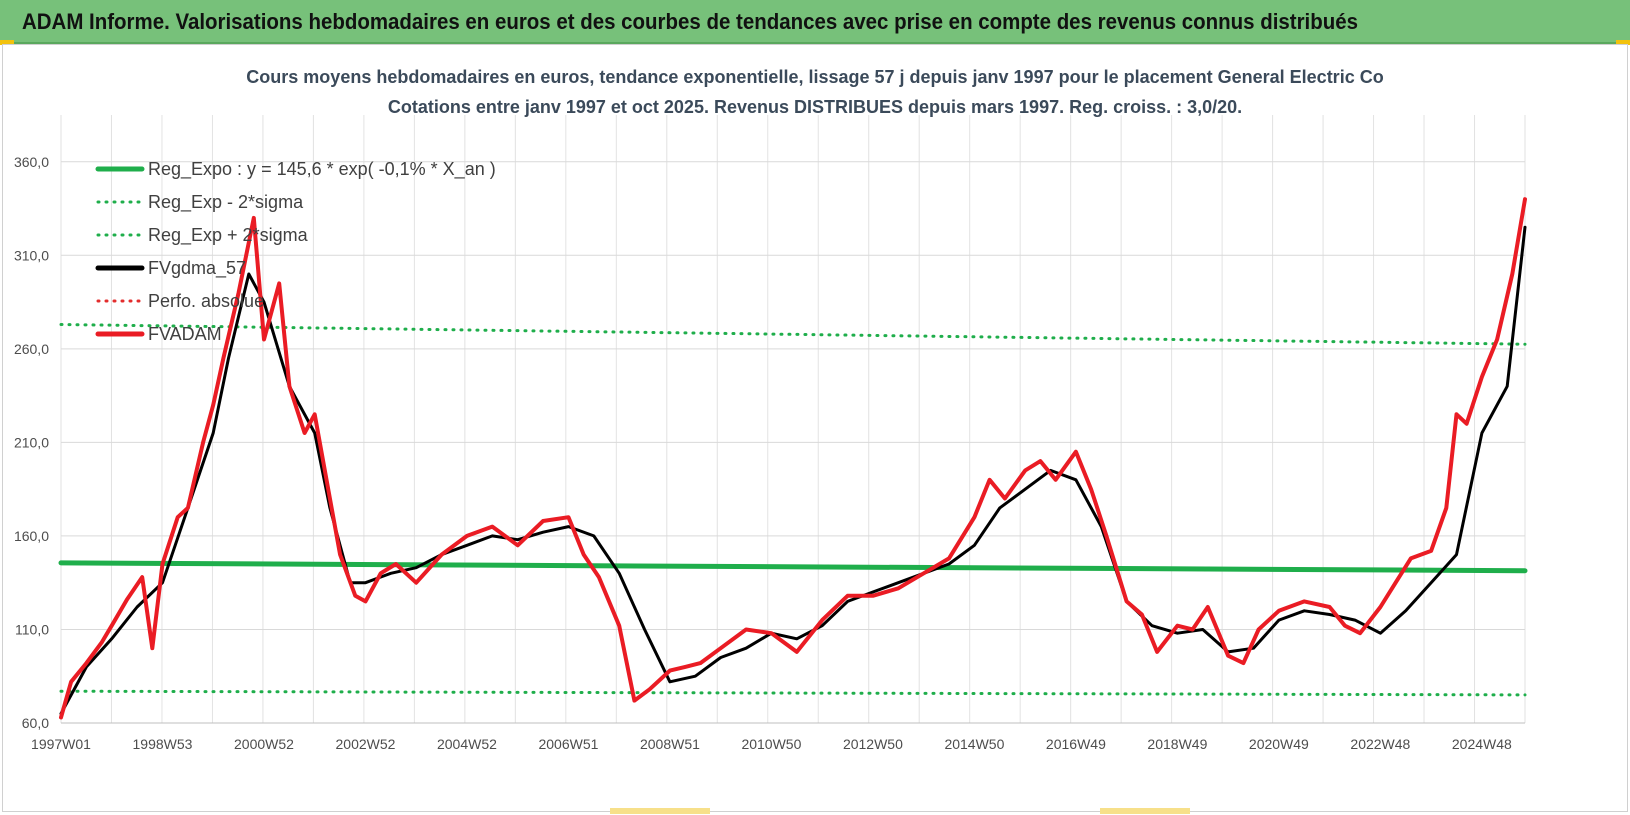 This screenshot has width=1630, height=815. What do you see at coordinates (1623, 42) in the screenshot?
I see `right-corner-accent` at bounding box center [1623, 42].